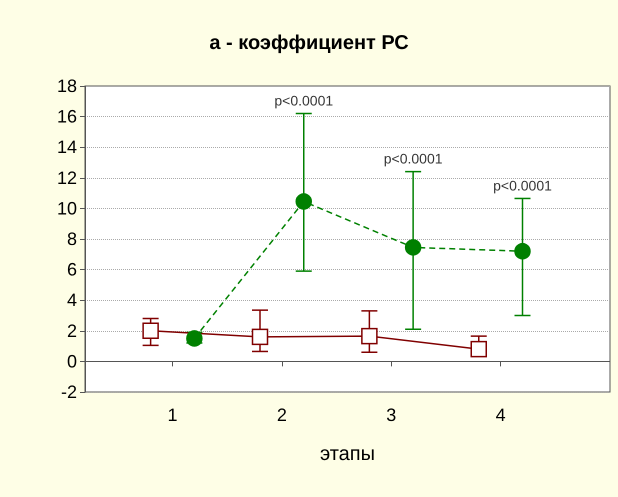 This screenshot has height=497, width=618. Describe the element at coordinates (66, 86) in the screenshot. I see `y-tick-label: 18` at that location.